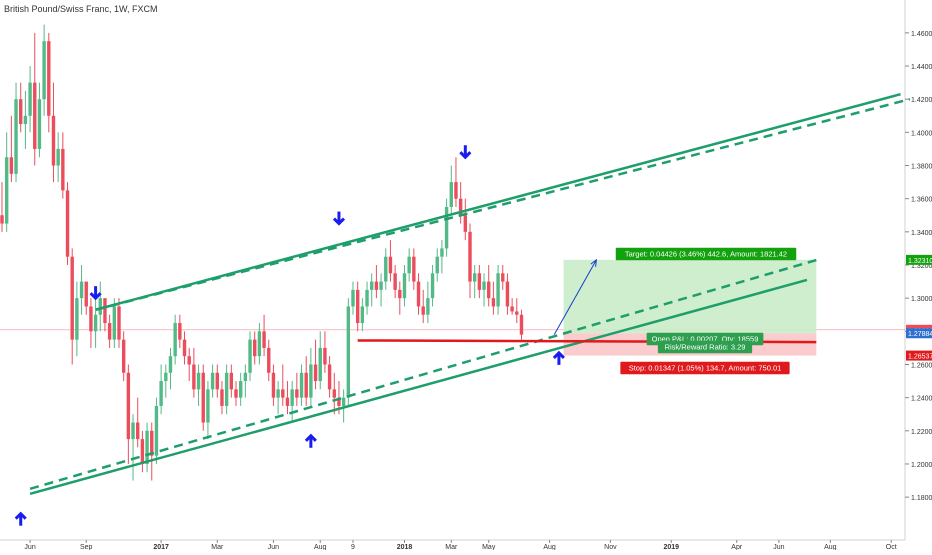  Describe the element at coordinates (81, 9) in the screenshot. I see `symbol-title: British Pound/Swiss Franc, 1W, FXCM` at that location.